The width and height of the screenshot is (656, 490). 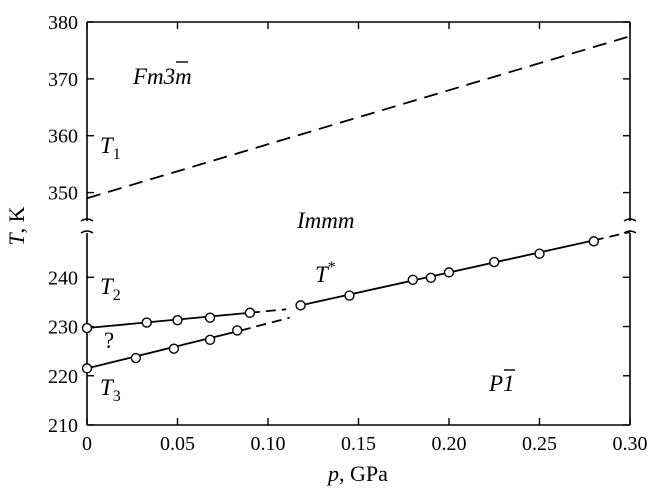 I want to click on label-t1-main: T, so click(x=107, y=145).